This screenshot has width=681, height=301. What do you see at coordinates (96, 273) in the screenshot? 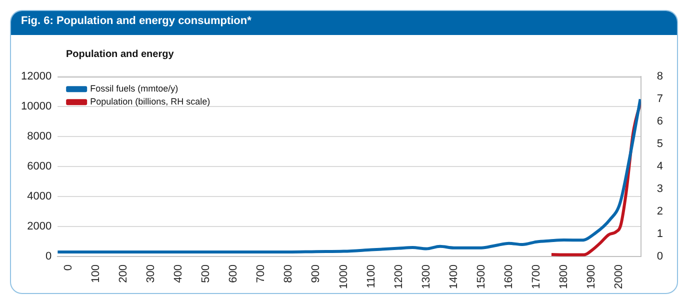
I see `x-tick-label: 100` at bounding box center [96, 273].